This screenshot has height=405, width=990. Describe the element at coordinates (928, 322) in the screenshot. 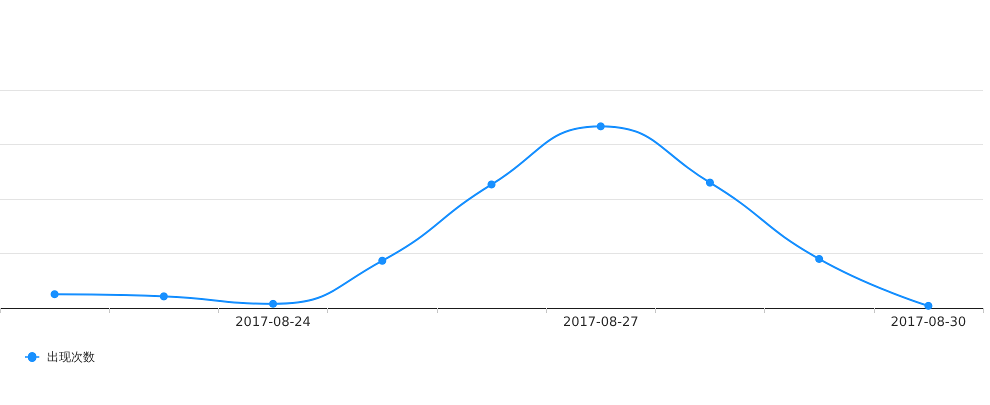

I see `x-tick-label: 2017-08-30` at that location.